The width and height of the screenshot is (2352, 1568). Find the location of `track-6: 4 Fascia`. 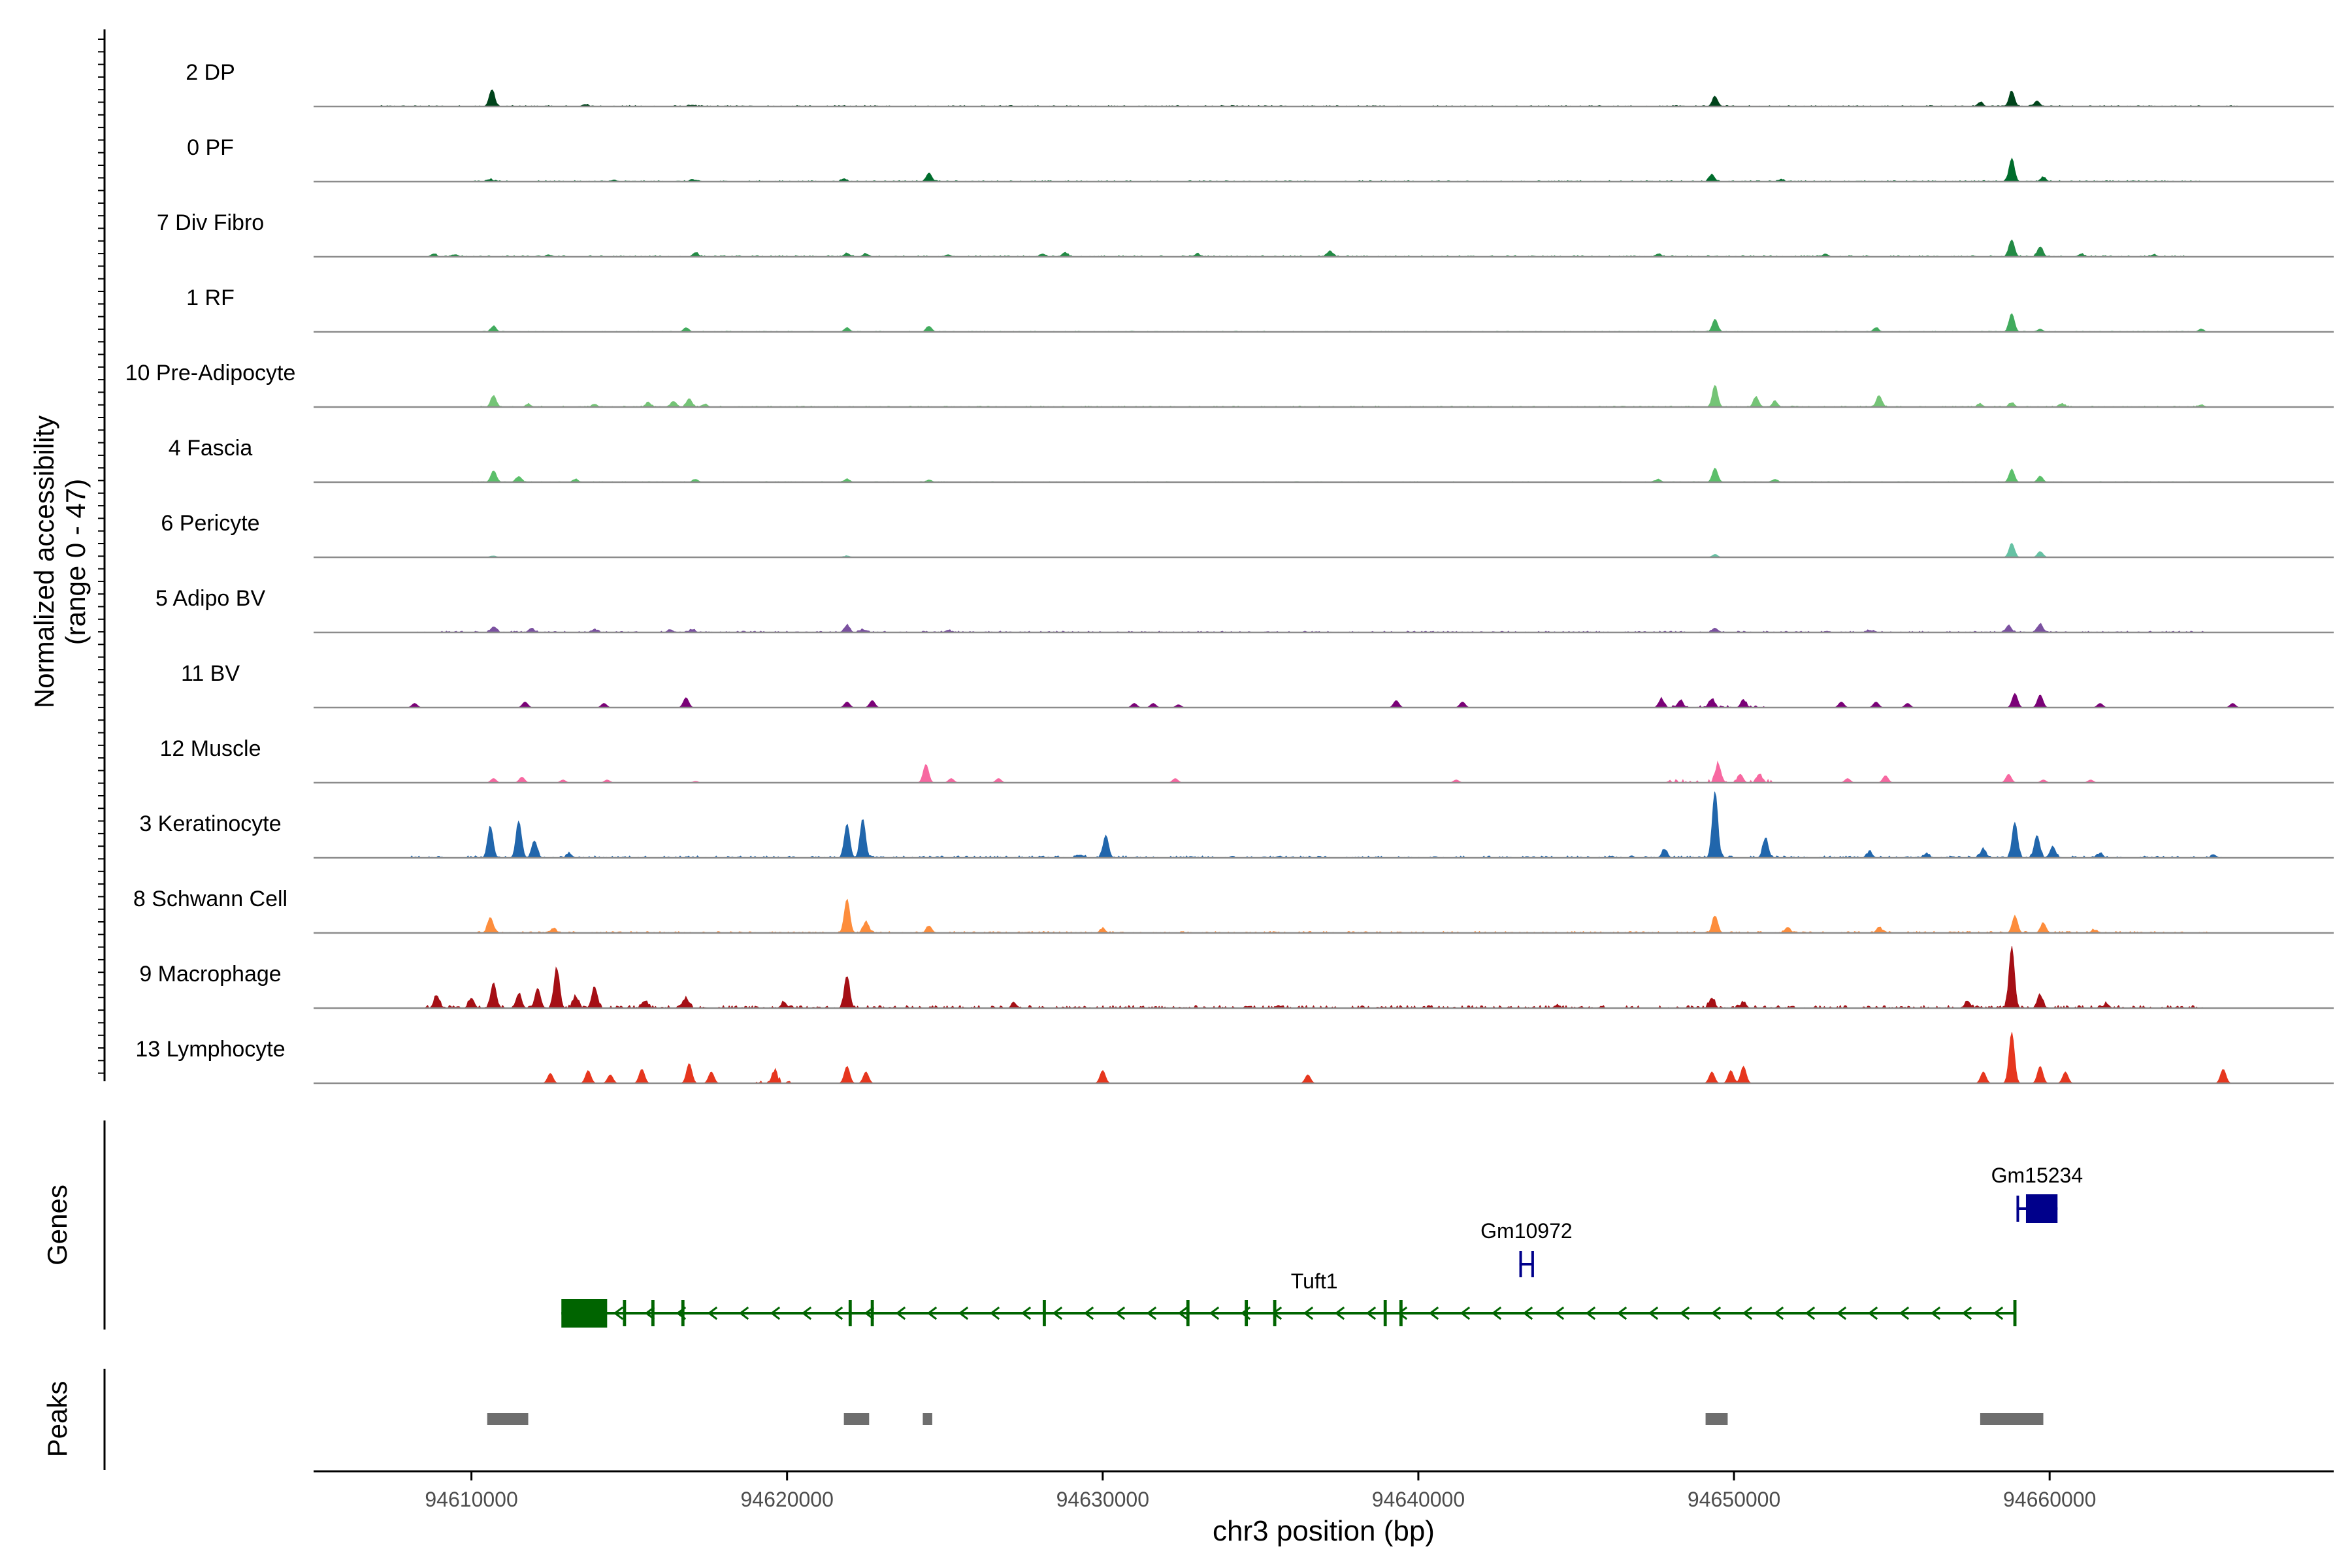

track-6: 4 Fascia is located at coordinates (1251, 459).